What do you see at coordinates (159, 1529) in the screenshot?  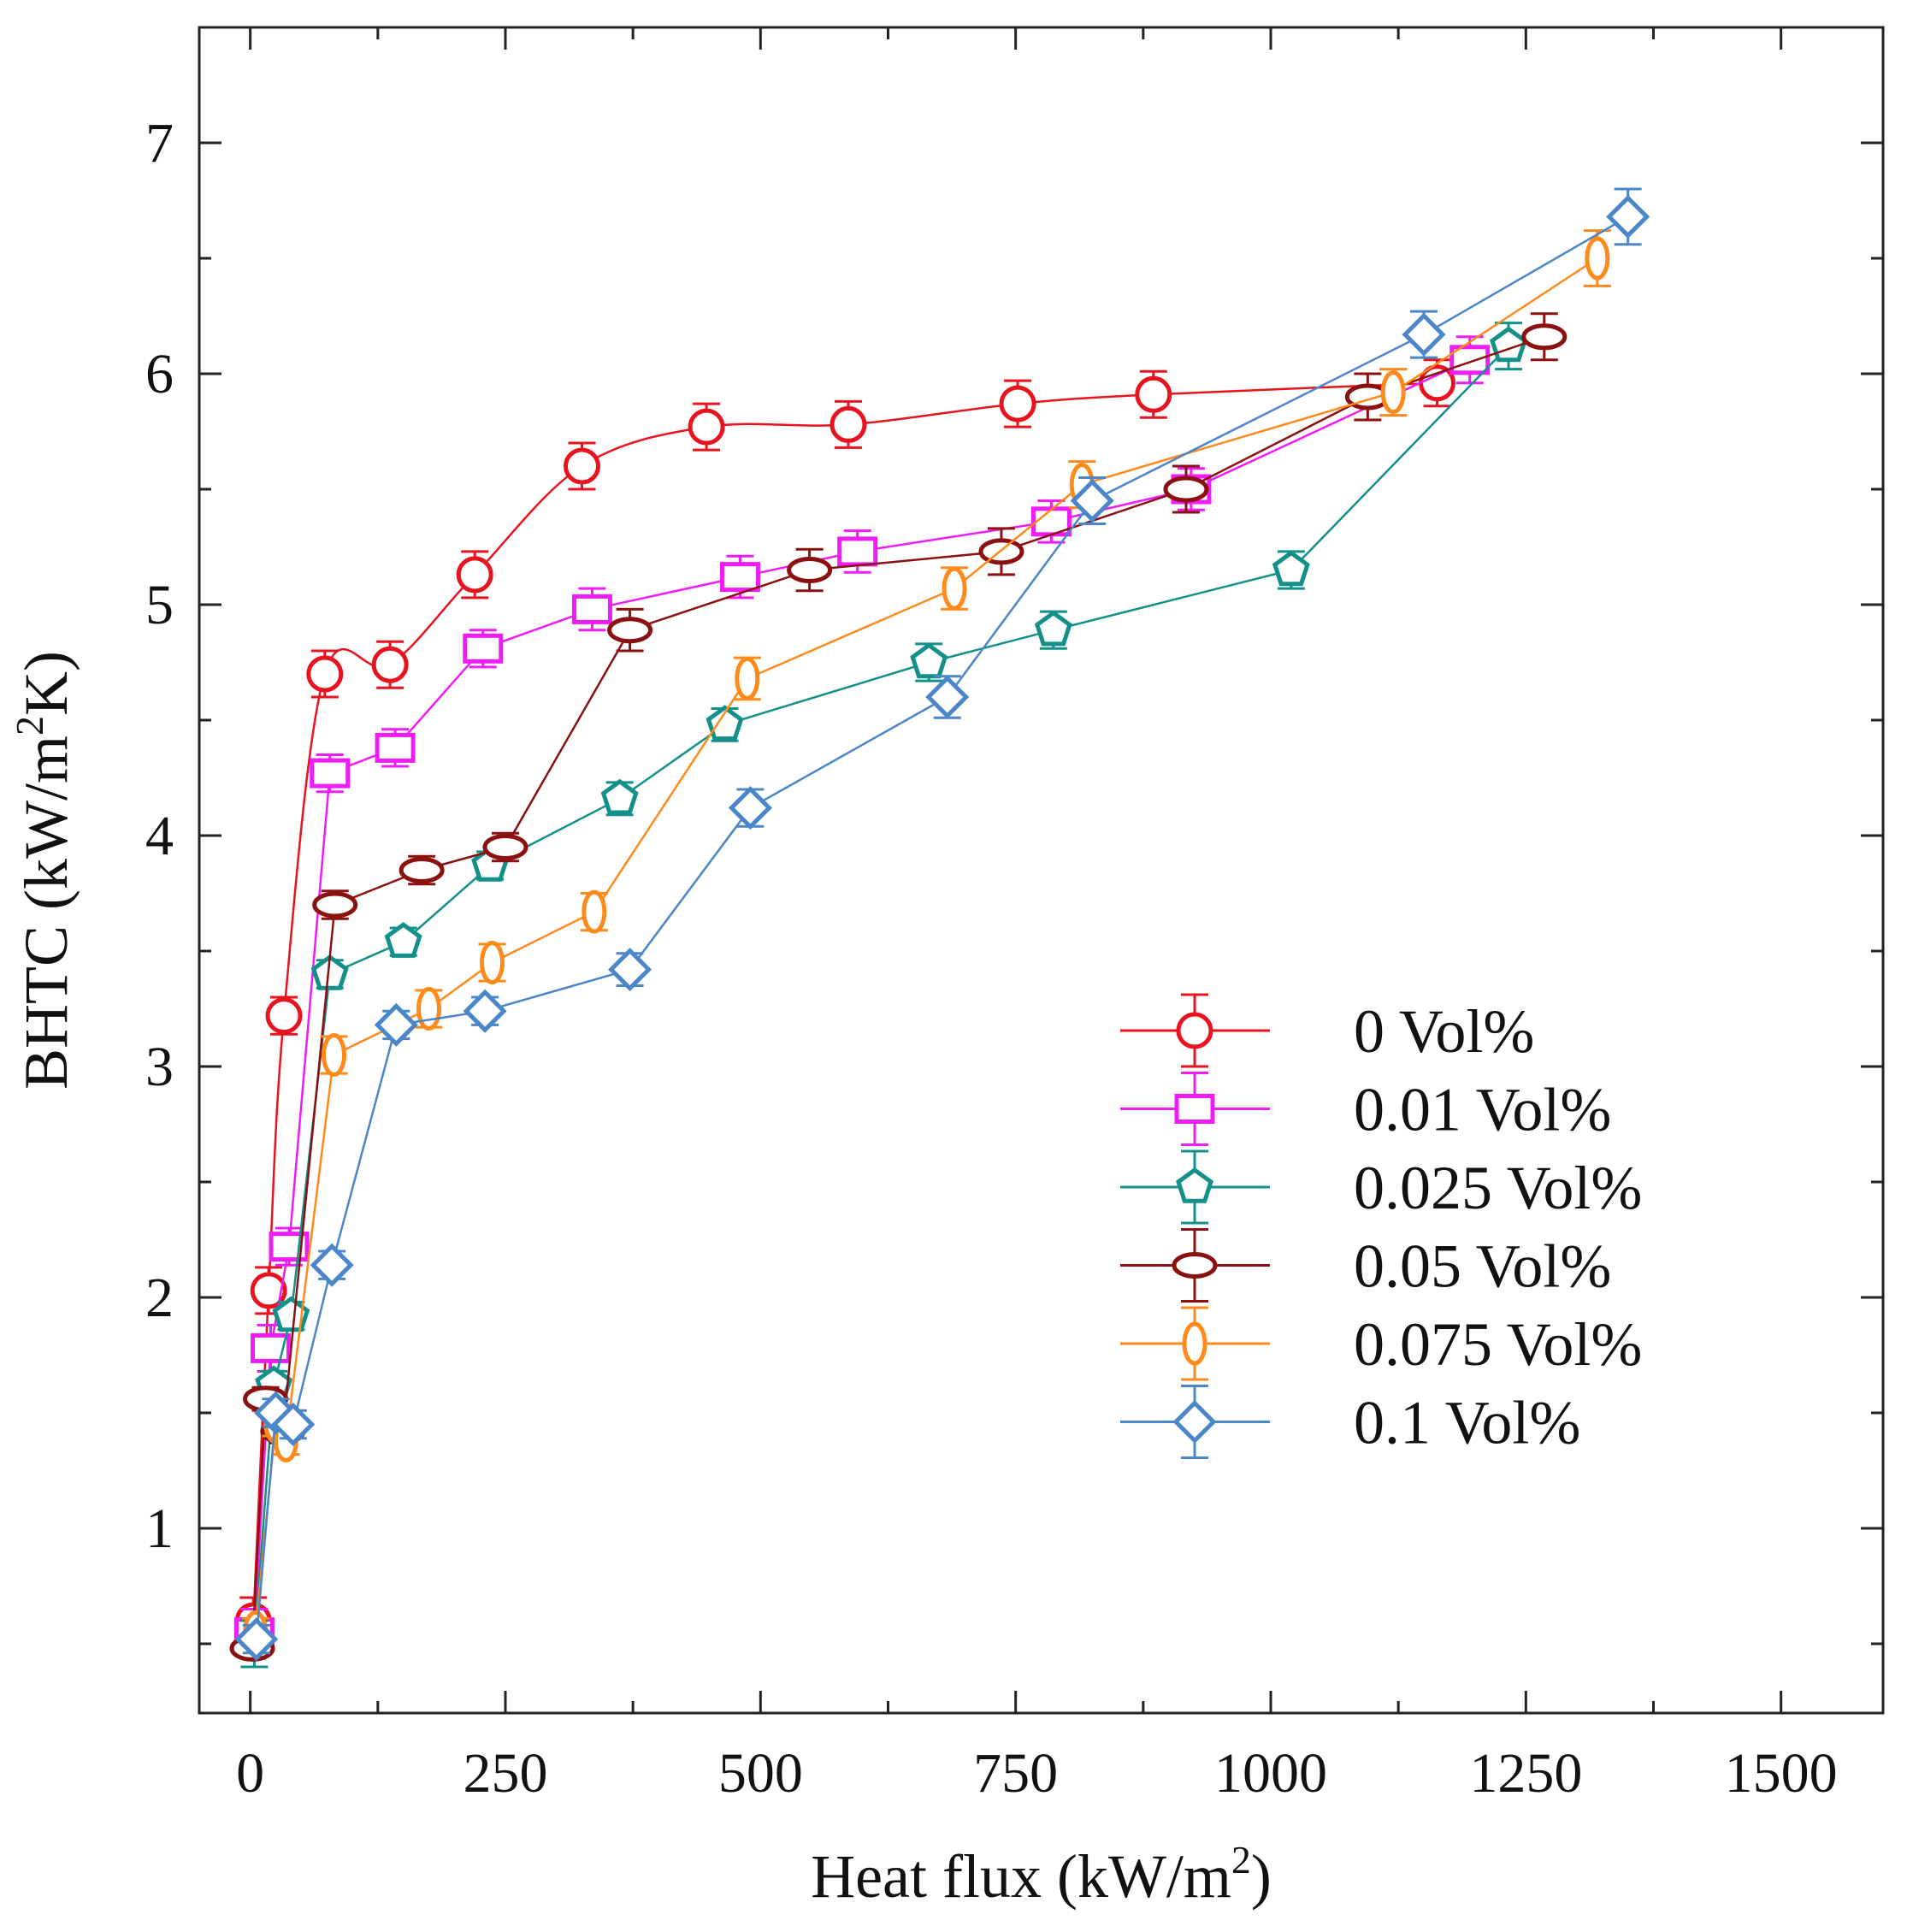 I see `y-tick-label: 1` at bounding box center [159, 1529].